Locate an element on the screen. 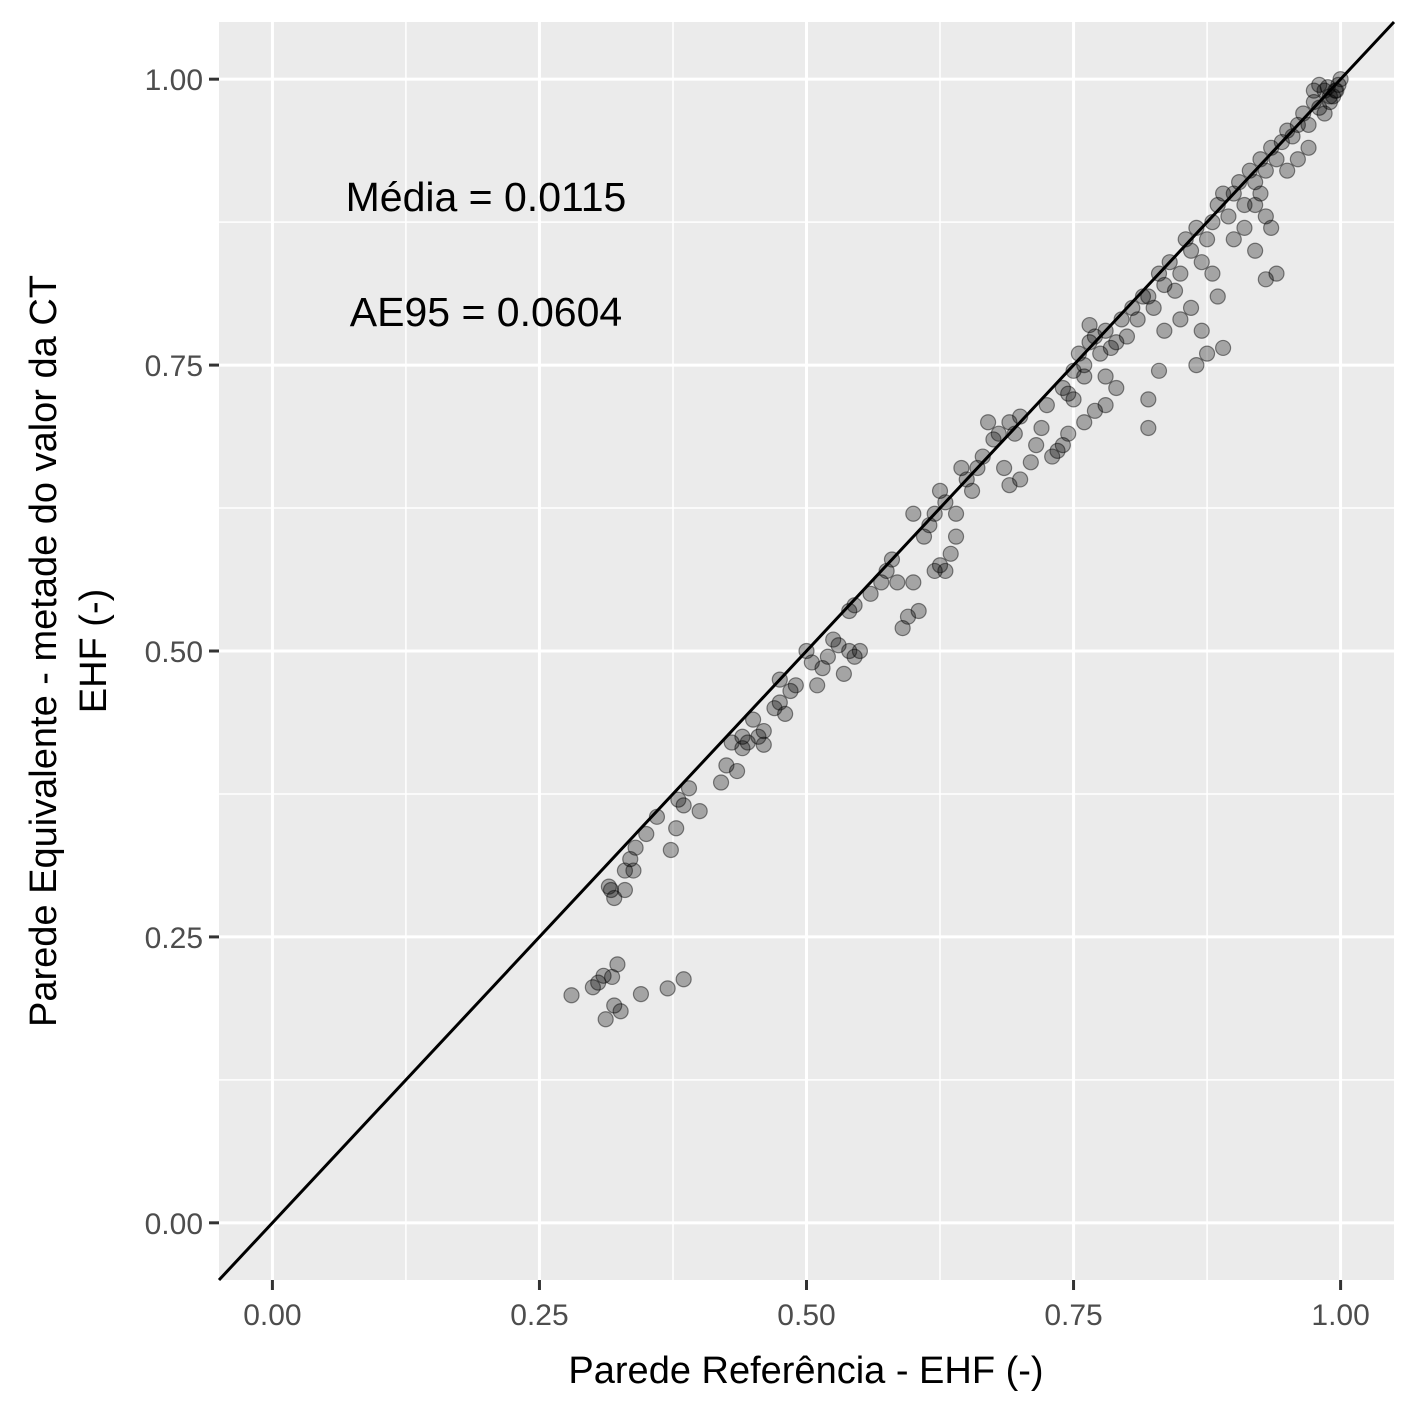 The image size is (1417, 1417). x-tick-label: 0.25 is located at coordinates (539, 1315).